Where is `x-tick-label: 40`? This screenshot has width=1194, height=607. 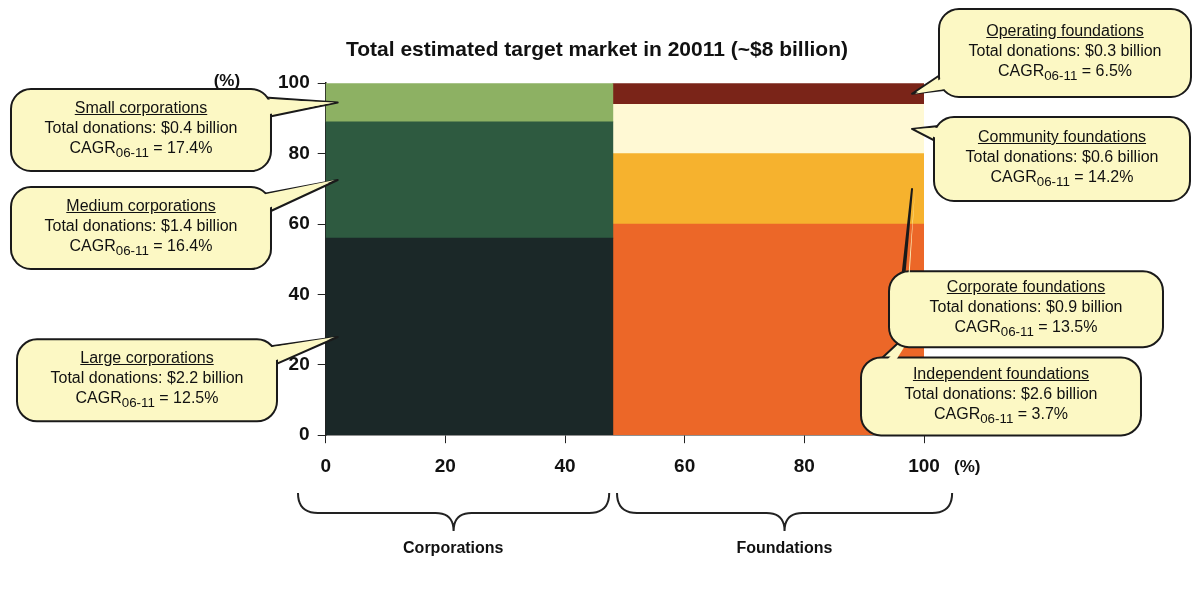
x-tick-label: 40 is located at coordinates (565, 465).